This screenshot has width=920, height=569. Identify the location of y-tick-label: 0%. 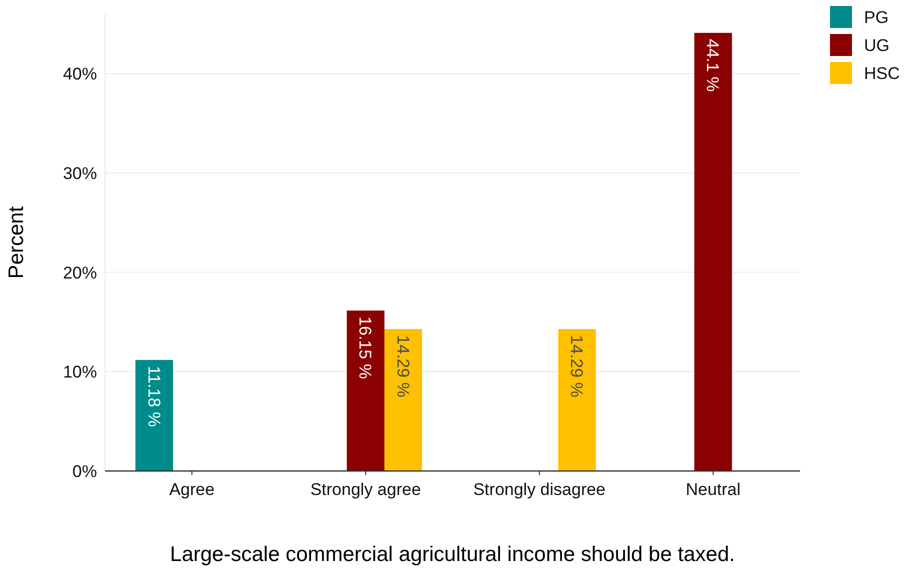
(84, 471).